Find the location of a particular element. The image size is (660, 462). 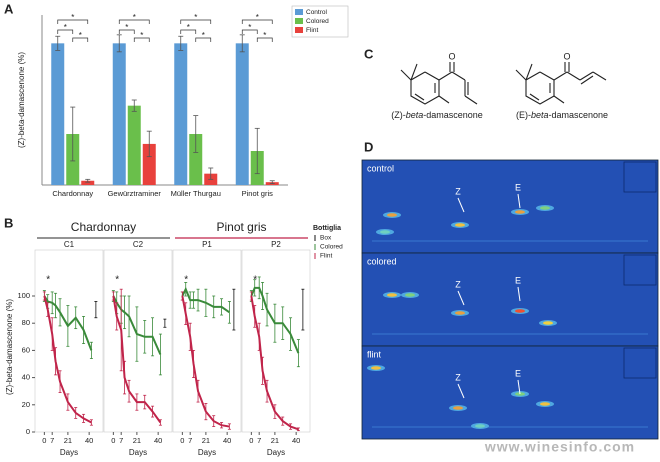

legend-label: Control is located at coordinates (317, 12).